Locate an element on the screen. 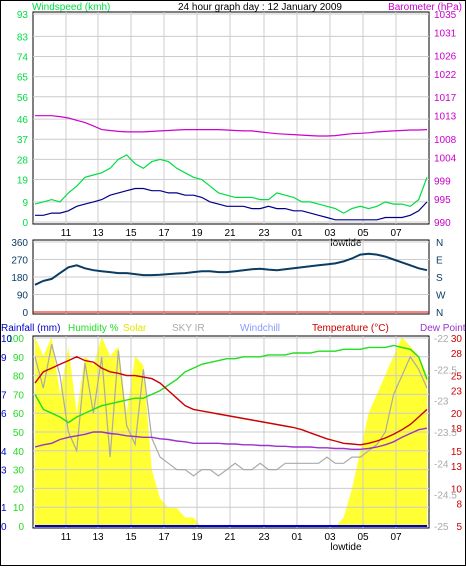  legend-rainfall: Rainfall (mm) is located at coordinates (30, 328).